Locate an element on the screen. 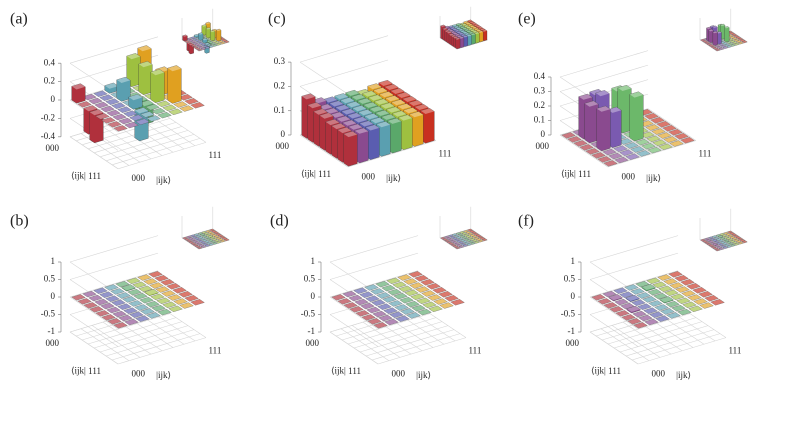 Image resolution: width=789 pixels, height=422 pixels. y-category-label: 000 is located at coordinates (53, 343).